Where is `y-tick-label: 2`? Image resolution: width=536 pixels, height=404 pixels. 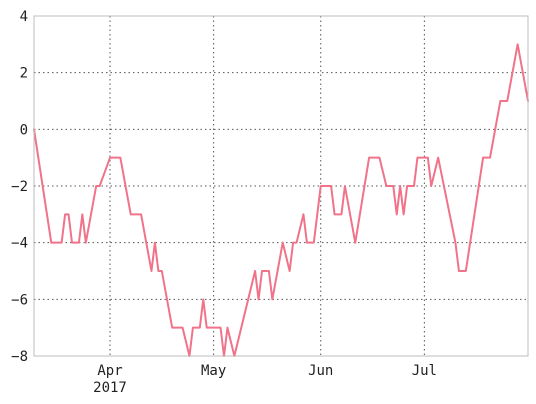 y-tick-label: 2 is located at coordinates (24, 74).